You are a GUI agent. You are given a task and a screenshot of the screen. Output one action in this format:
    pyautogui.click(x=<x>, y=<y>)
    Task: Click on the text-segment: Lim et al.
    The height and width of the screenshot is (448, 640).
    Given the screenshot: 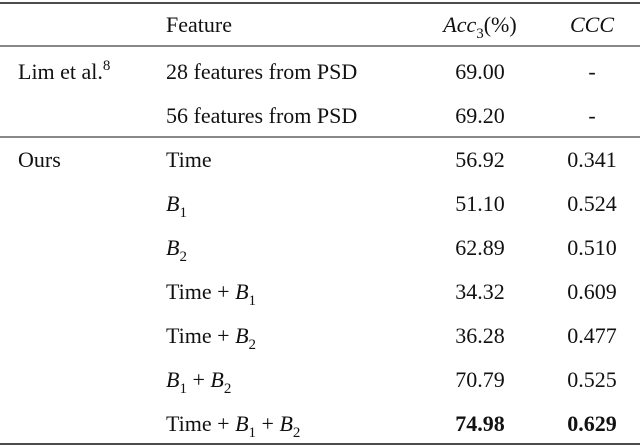 What is the action you would take?
    pyautogui.click(x=60, y=71)
    